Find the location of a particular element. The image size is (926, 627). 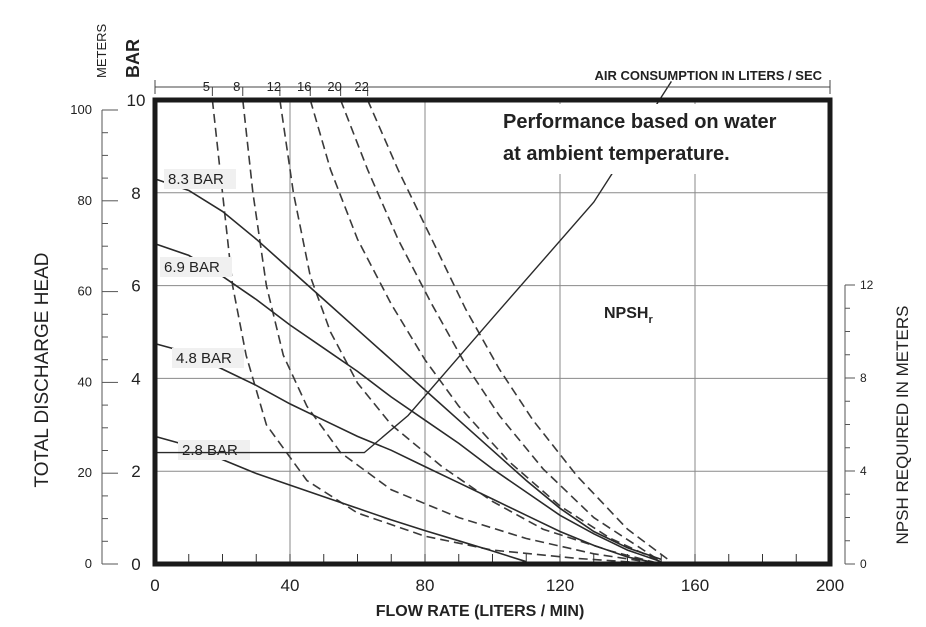

note-line-1: Performance based on water is located at coordinates (640, 122).